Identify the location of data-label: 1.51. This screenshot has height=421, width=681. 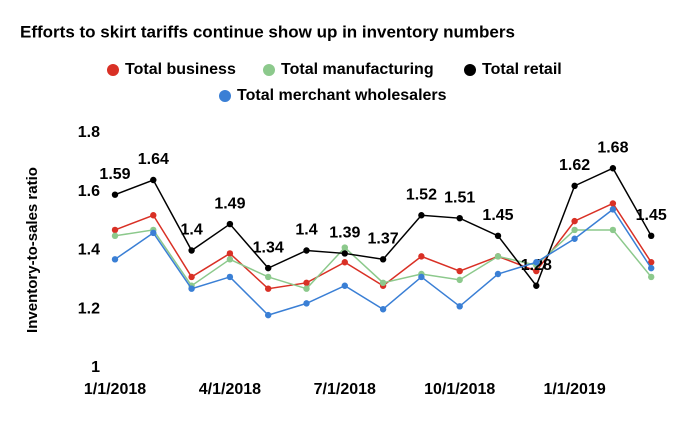
(459, 197).